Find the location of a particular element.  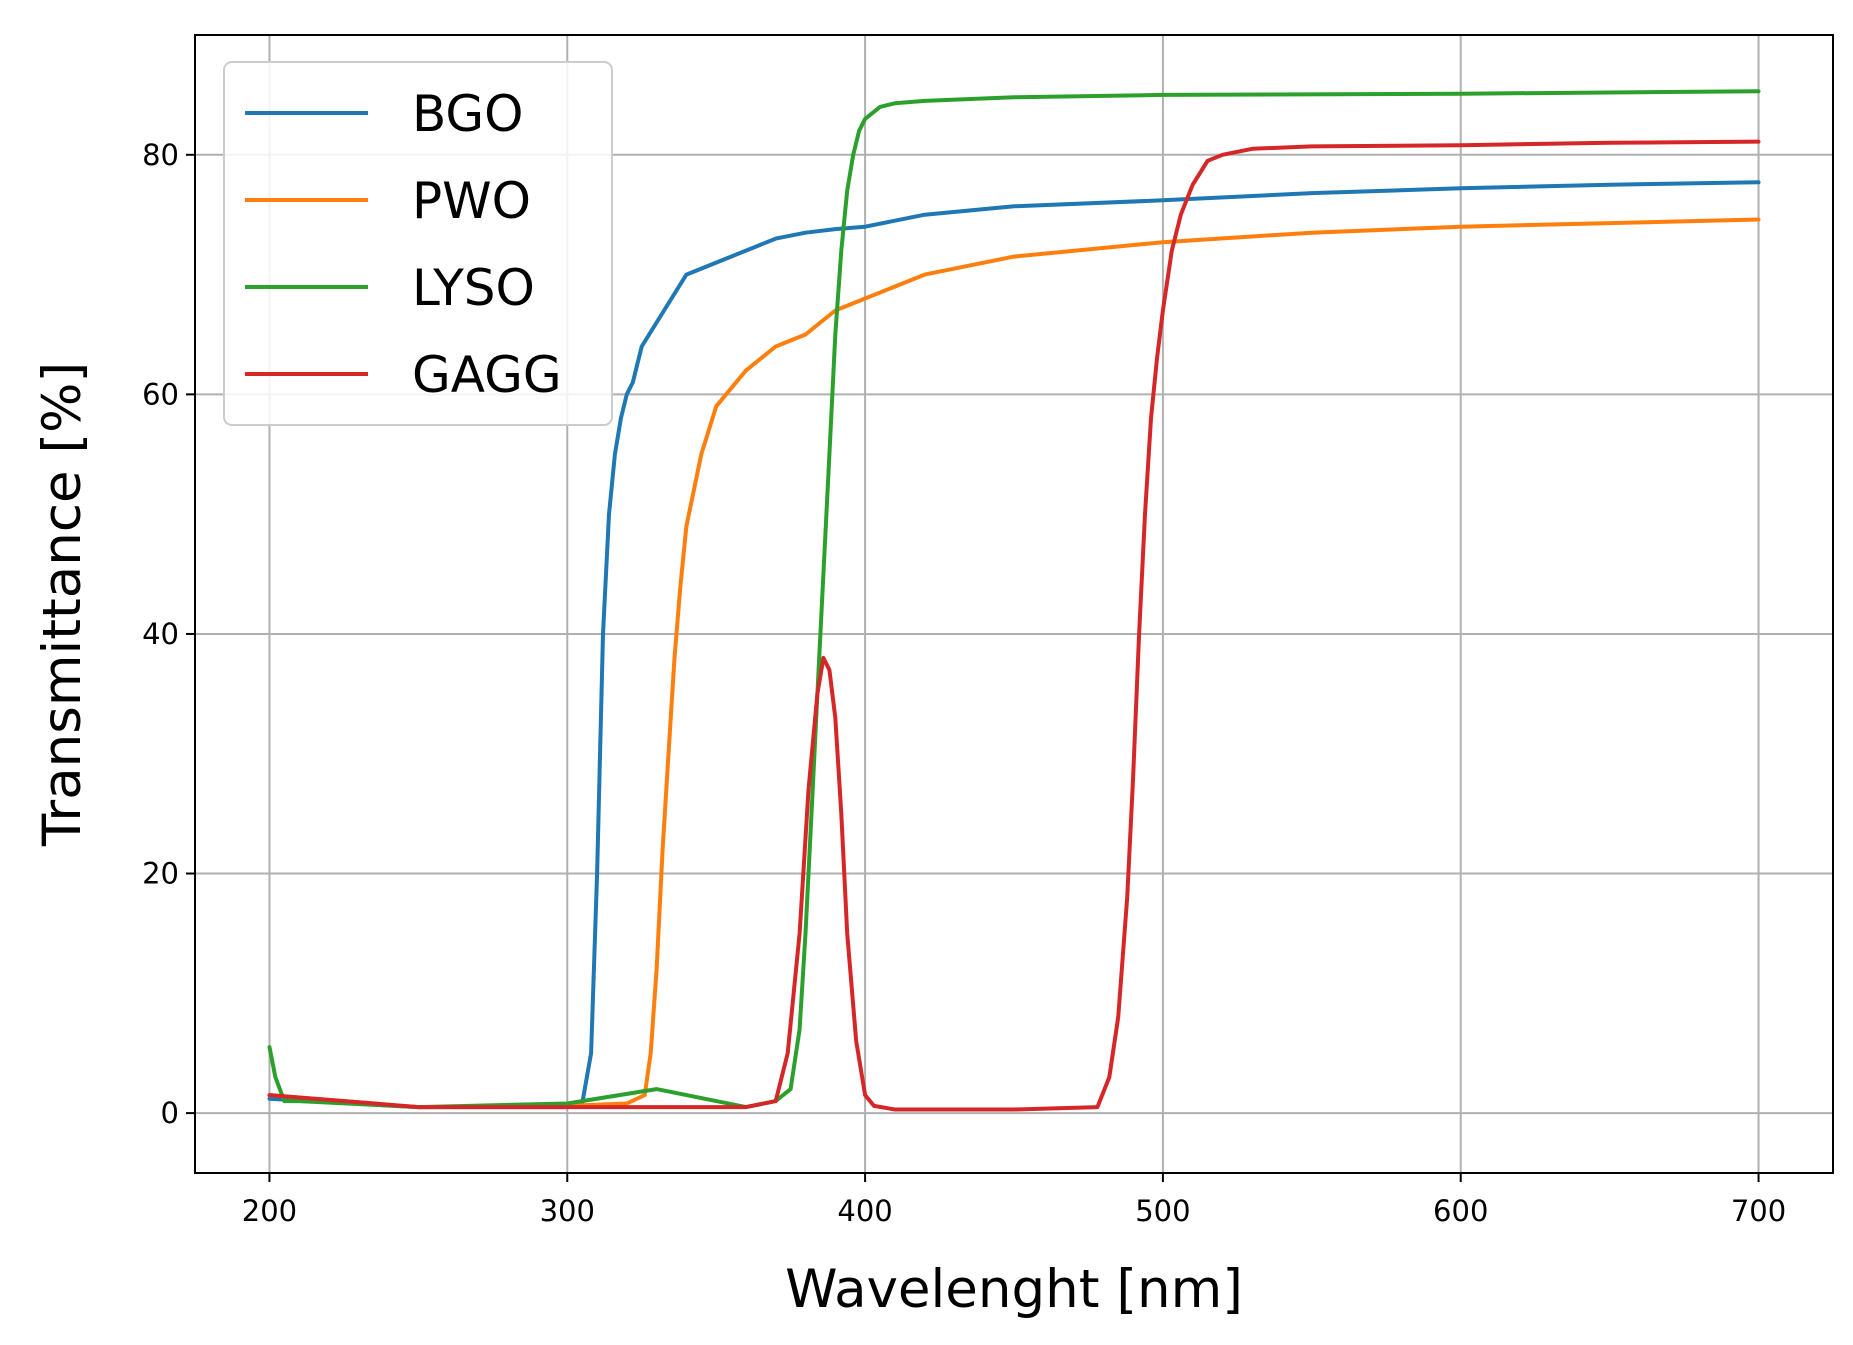

legend-box is located at coordinates (418, 243).